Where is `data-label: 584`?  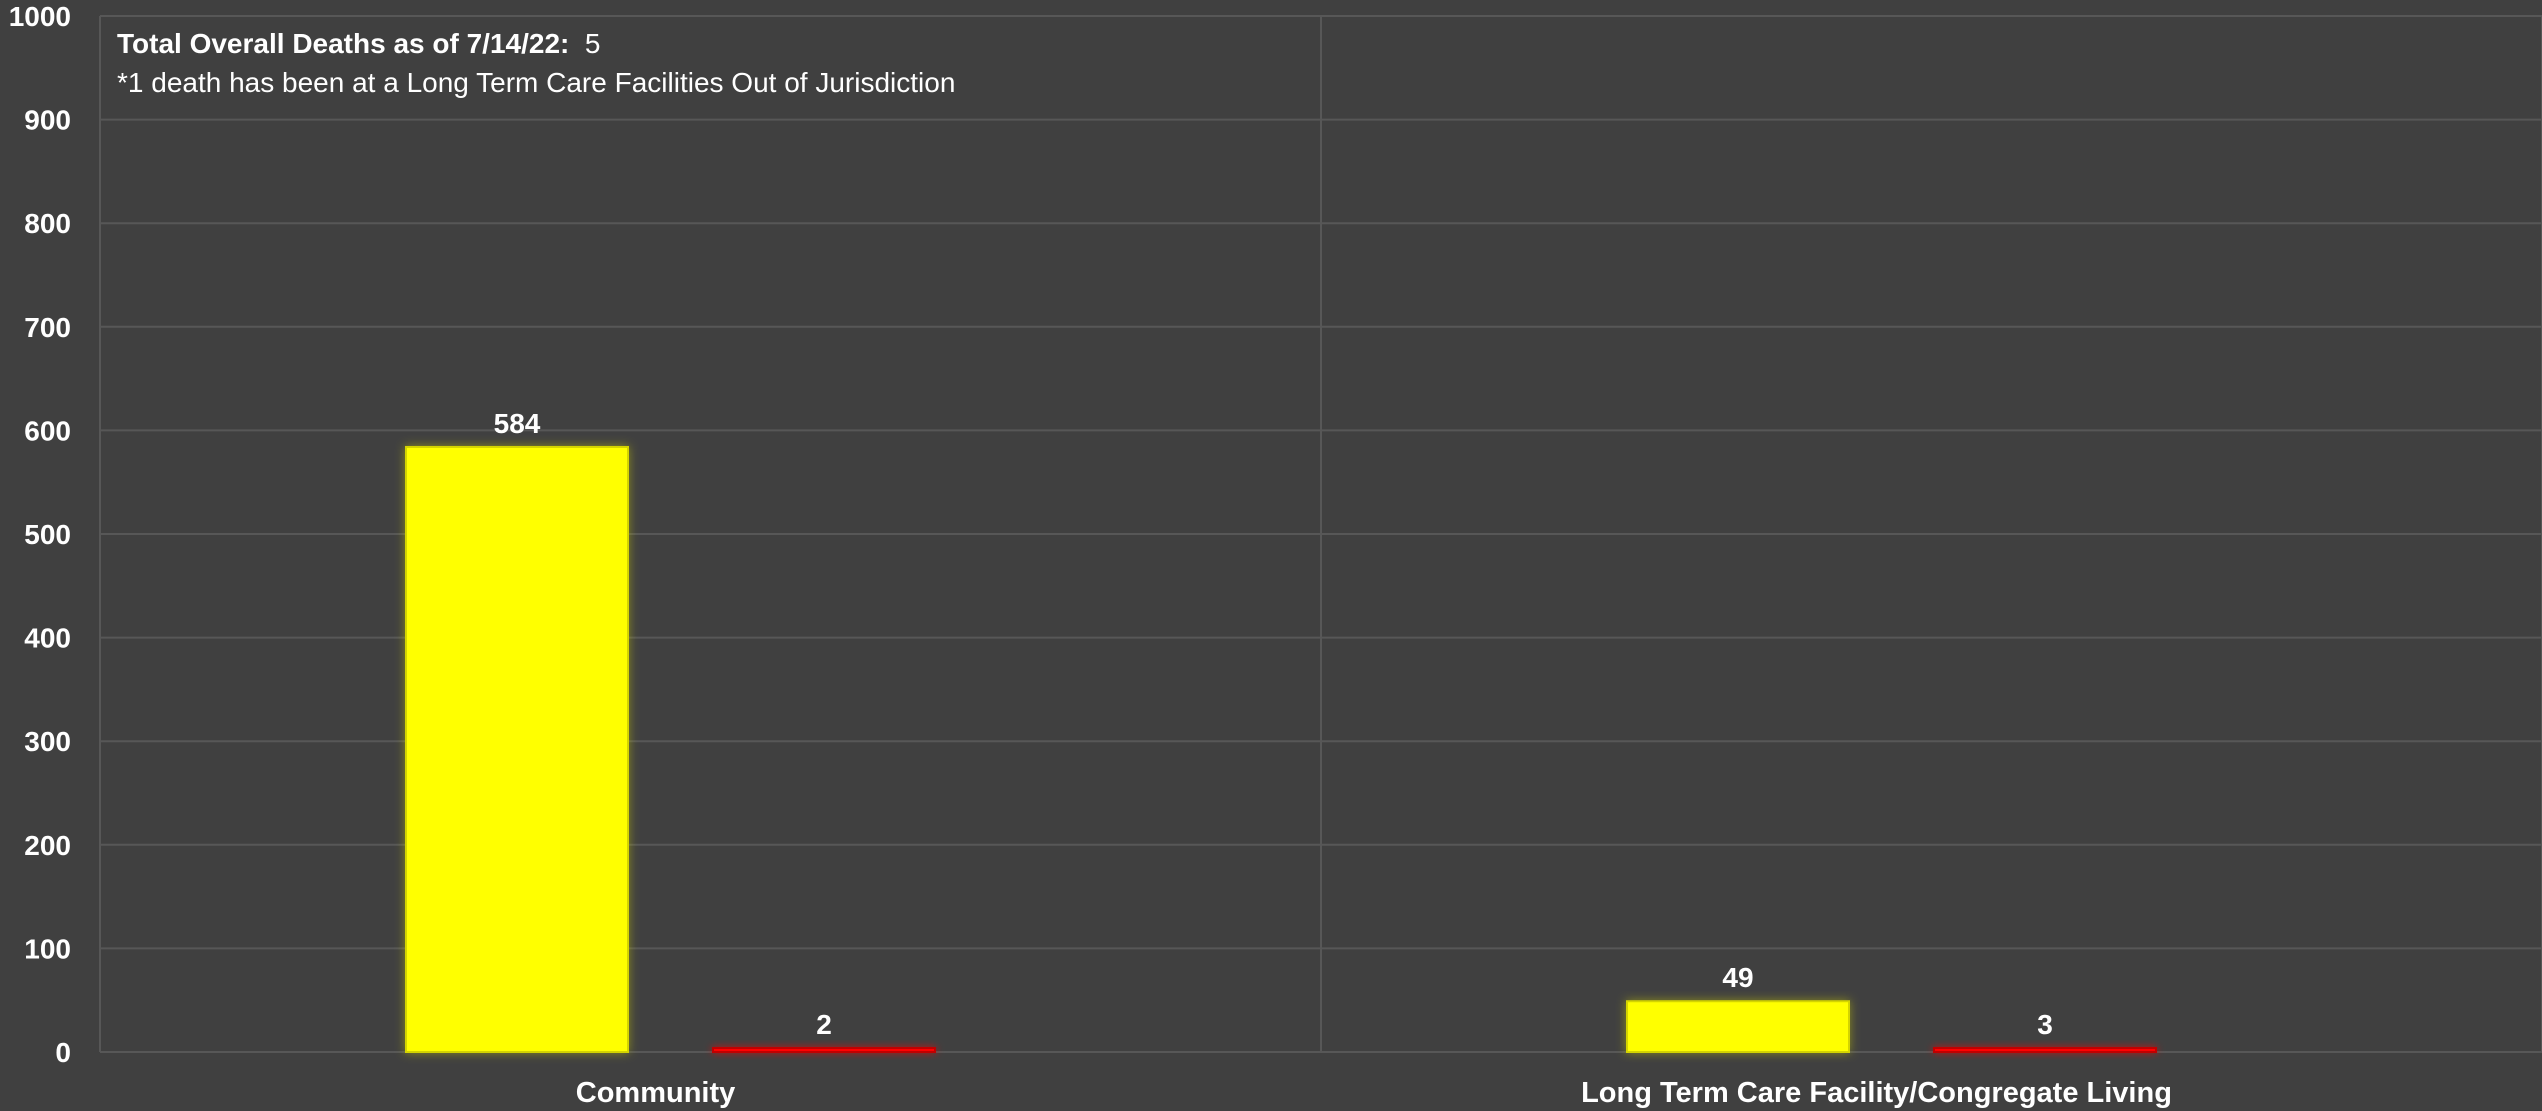
data-label: 584 is located at coordinates (517, 423).